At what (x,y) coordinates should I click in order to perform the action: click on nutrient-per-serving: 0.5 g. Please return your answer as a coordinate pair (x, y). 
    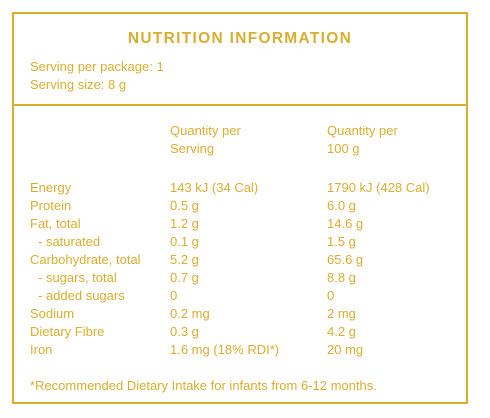
    Looking at the image, I should click on (184, 205).